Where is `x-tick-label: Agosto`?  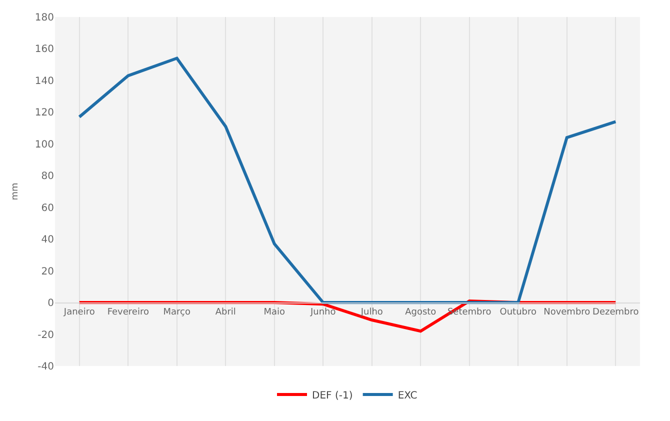
x-tick-label: Agosto is located at coordinates (421, 312).